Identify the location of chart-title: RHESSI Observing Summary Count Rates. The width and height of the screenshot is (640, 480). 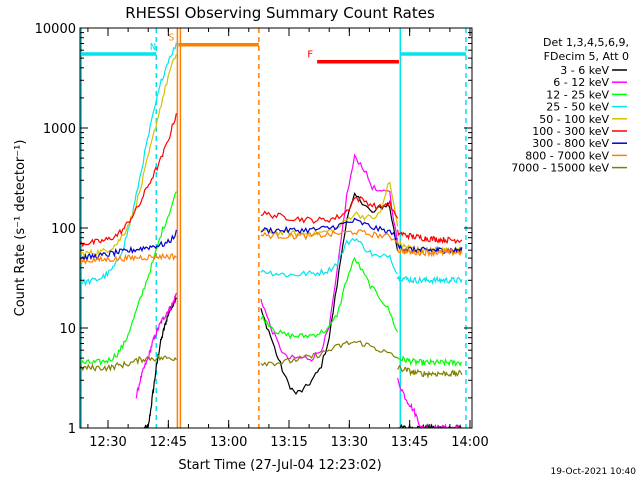
(280, 13).